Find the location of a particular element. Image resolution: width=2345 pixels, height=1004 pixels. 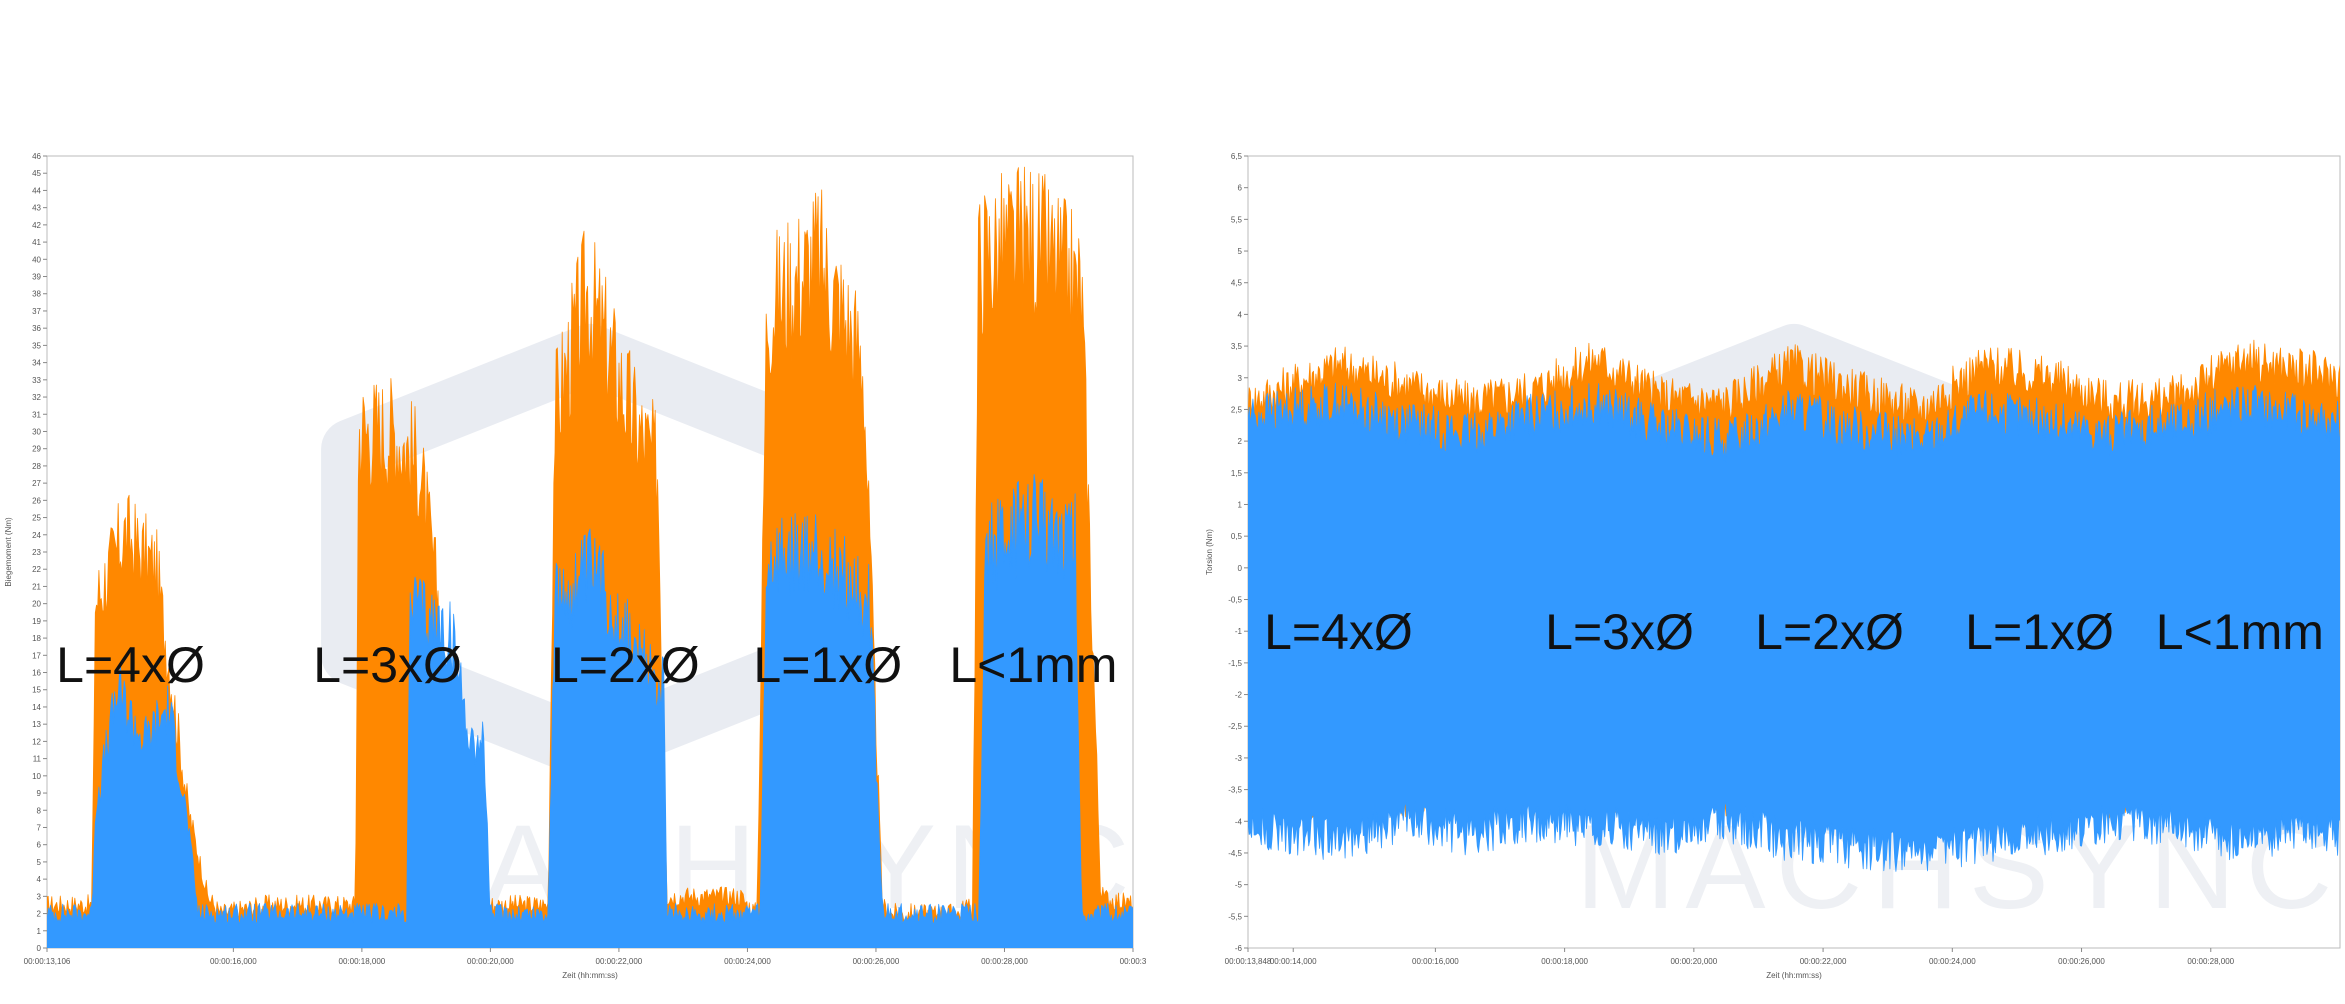

y-tick-label: 41 is located at coordinates (36, 242).